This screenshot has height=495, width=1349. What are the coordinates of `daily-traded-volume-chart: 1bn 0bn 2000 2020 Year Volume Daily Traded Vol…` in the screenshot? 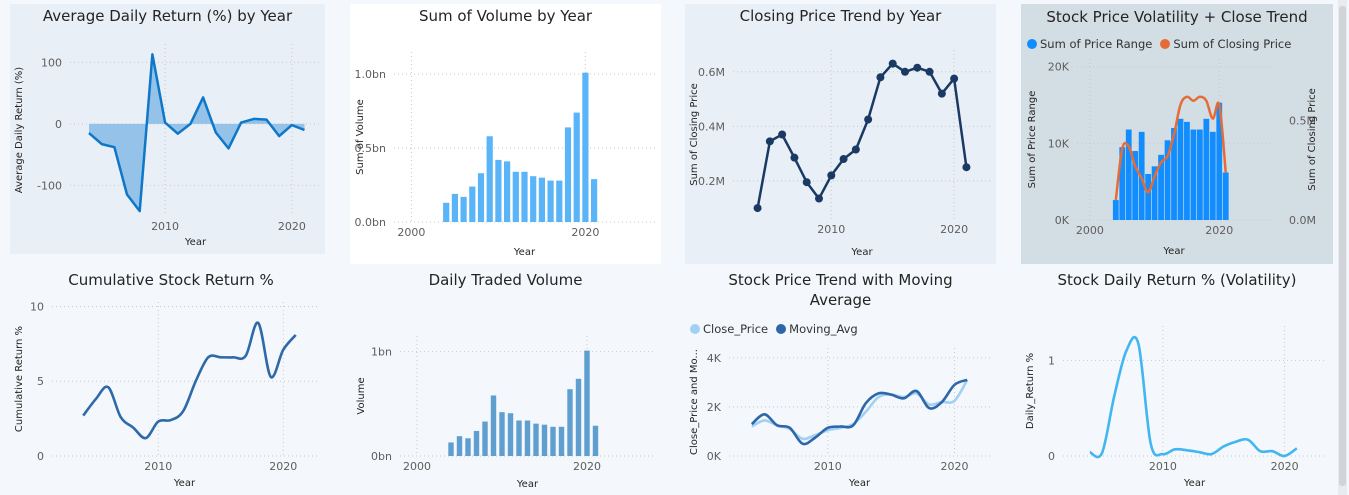 It's located at (505, 380).